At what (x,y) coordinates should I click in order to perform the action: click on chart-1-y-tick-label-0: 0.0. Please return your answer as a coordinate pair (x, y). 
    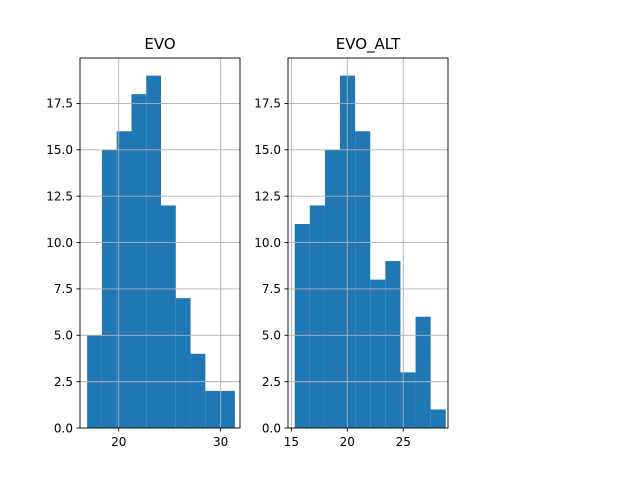
    Looking at the image, I should click on (271, 428).